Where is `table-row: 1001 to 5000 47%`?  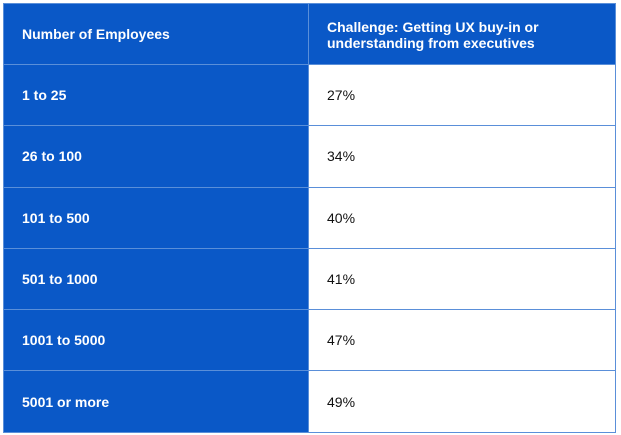 table-row: 1001 to 5000 47% is located at coordinates (309, 340).